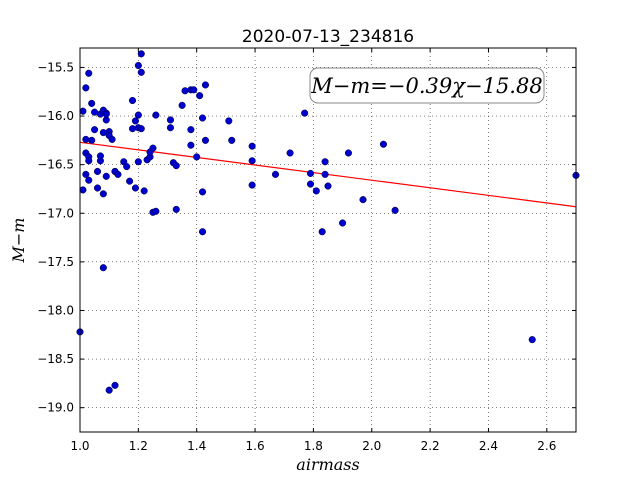 The width and height of the screenshot is (640, 480). I want to click on y-axis-label: M−m, so click(18, 241).